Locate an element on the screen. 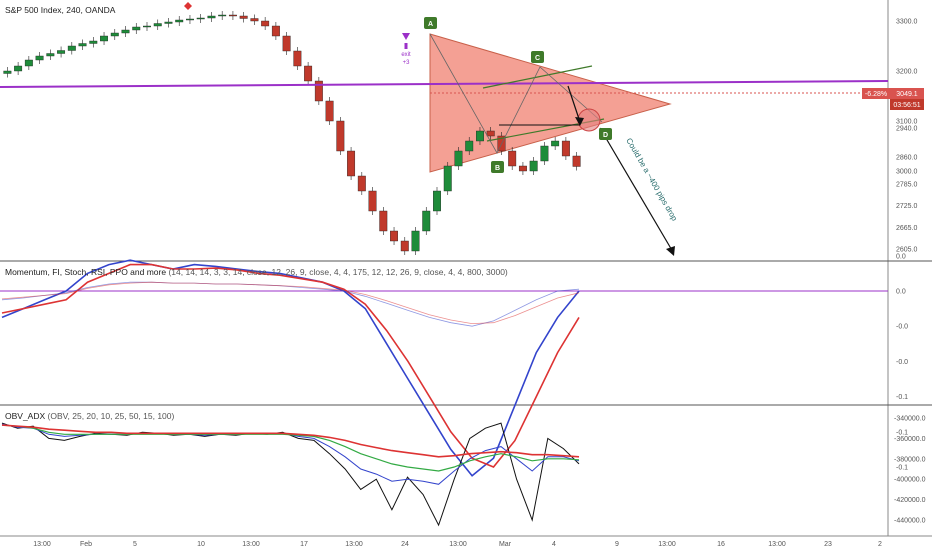  change-badge-bg is located at coordinates (876, 93).